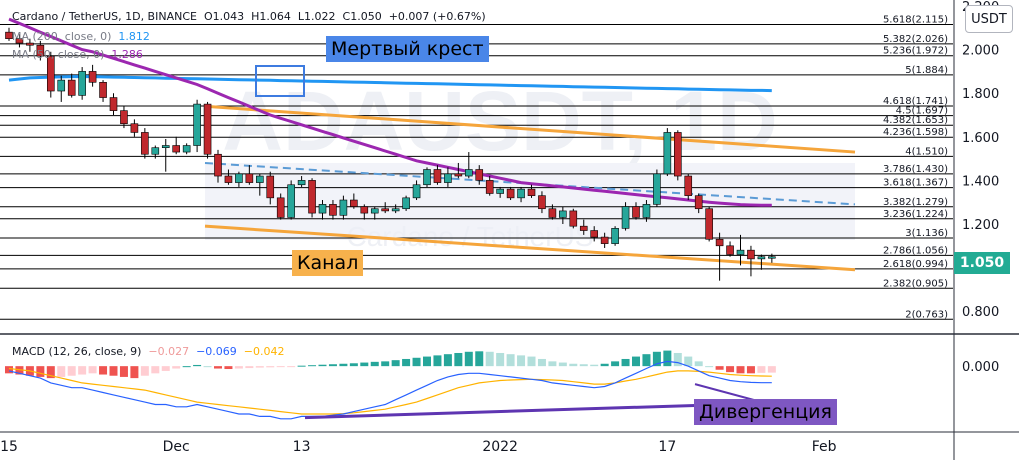 Image resolution: width=1019 pixels, height=460 pixels. What do you see at coordinates (915, 132) in the screenshot?
I see `fib-level-label: 4.236(1.598)` at bounding box center [915, 132].